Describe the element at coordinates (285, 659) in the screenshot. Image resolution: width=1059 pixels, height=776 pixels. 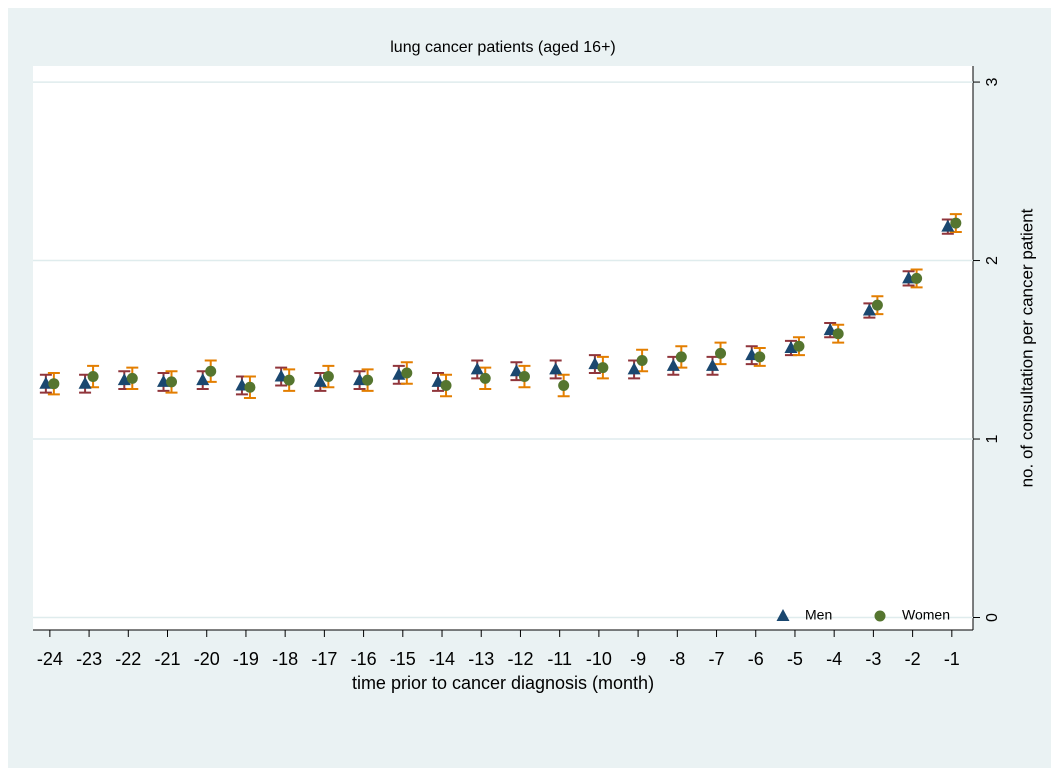
I see `x-tick-label: -18` at that location.